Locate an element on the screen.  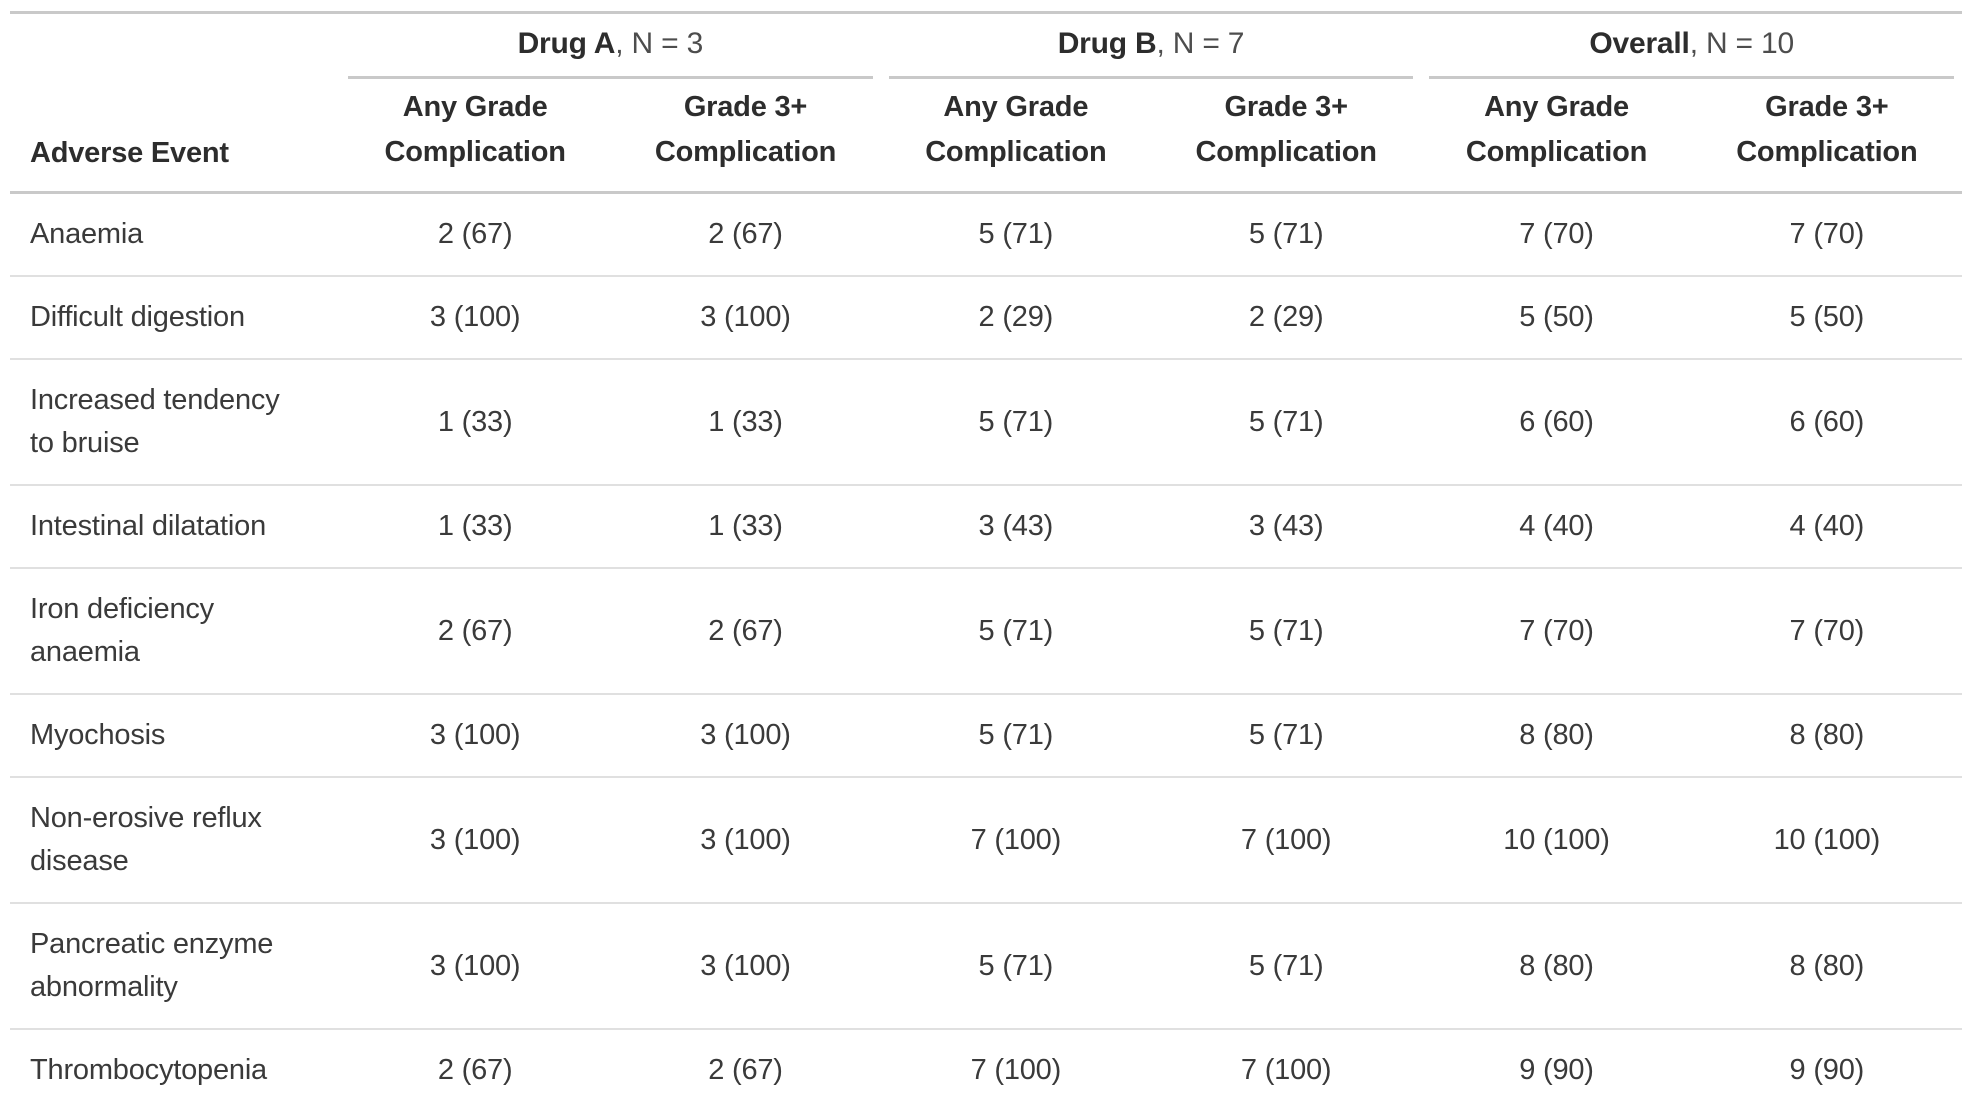
spanner-drug-a: Drug A, N = 3 is located at coordinates (610, 46).